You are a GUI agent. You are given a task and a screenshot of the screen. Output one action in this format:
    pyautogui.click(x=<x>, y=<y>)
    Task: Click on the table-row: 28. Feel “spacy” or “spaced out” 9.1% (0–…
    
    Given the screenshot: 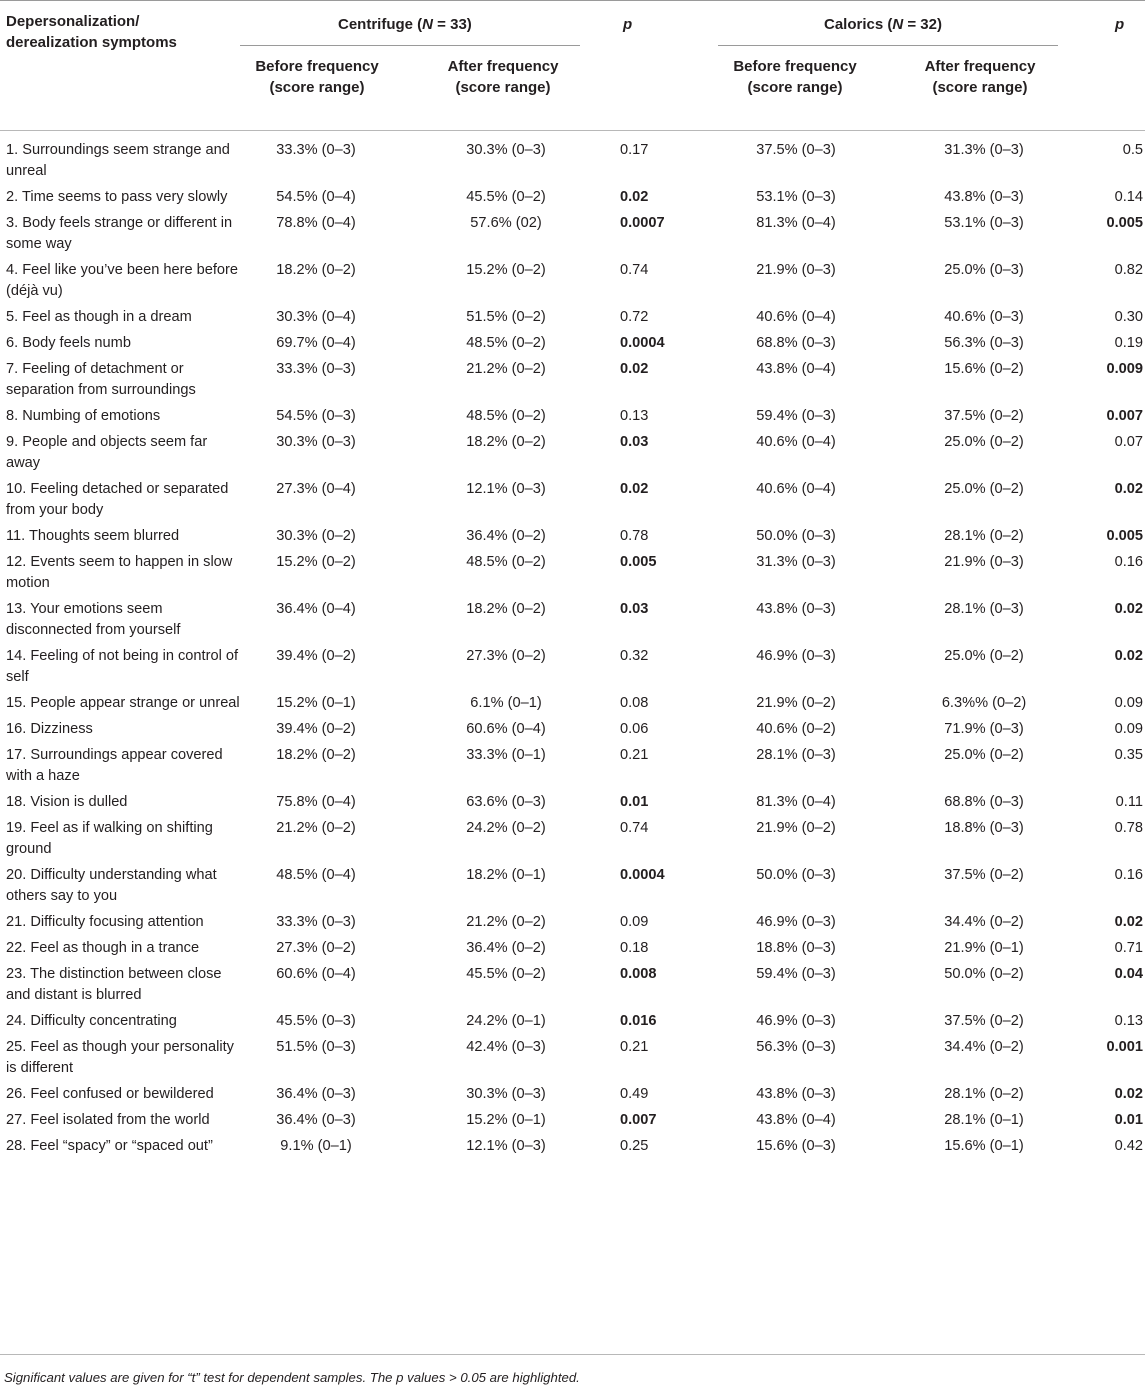 What is the action you would take?
    pyautogui.click(x=572, y=1149)
    